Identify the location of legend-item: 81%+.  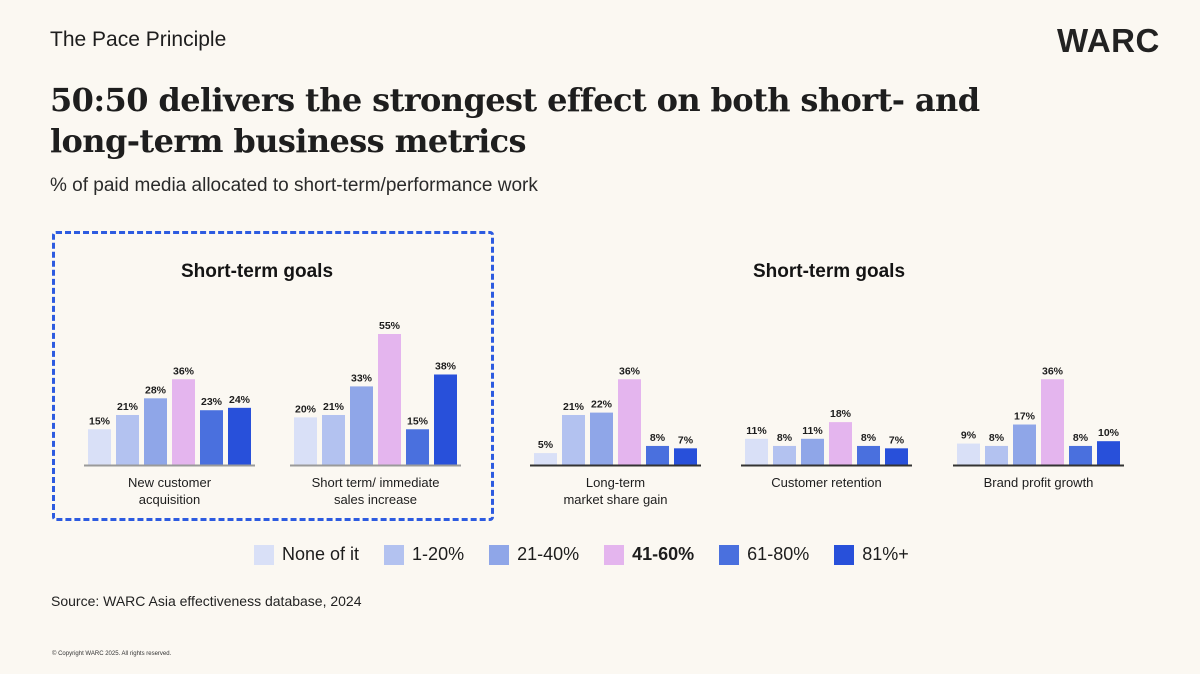
(871, 554).